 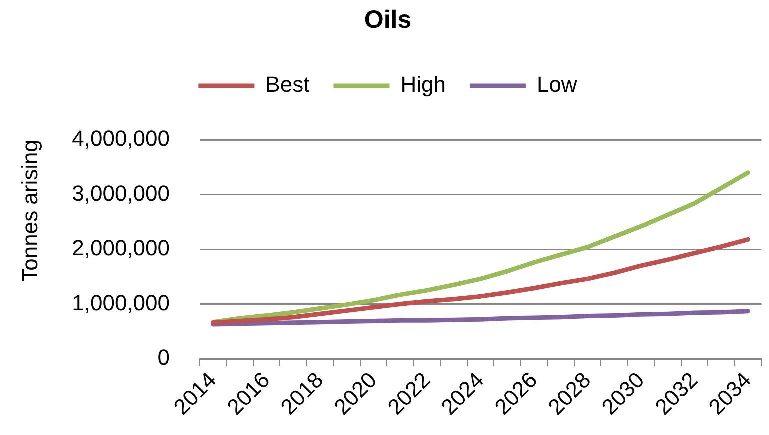 I want to click on y-axis-title: Tonnes arising, so click(x=29, y=211).